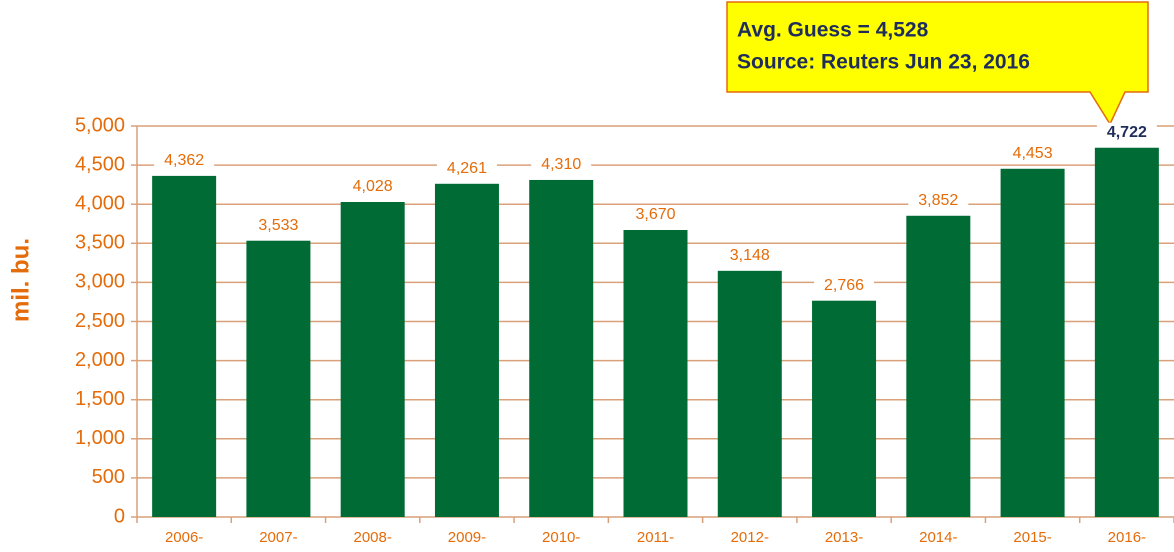 Image resolution: width=1174 pixels, height=552 pixels. Describe the element at coordinates (844, 537) in the screenshot. I see `x-tick-label: 2013-` at that location.